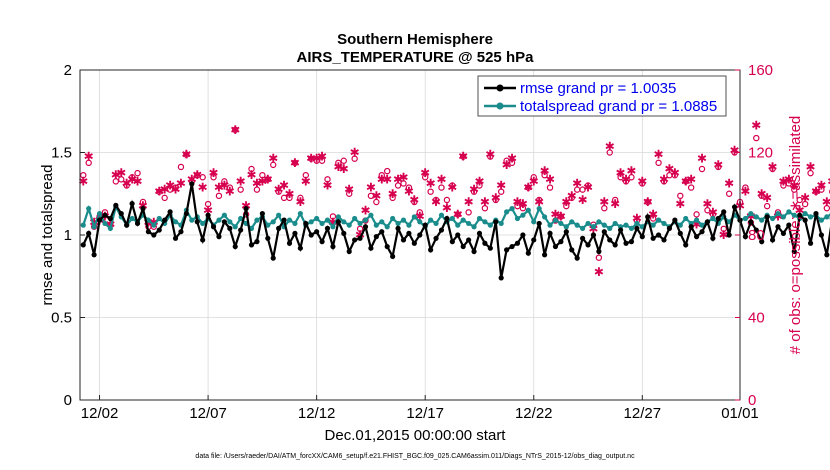  Describe the element at coordinates (317, 413) in the screenshot. I see `x-tick-label: 12/12` at that location.